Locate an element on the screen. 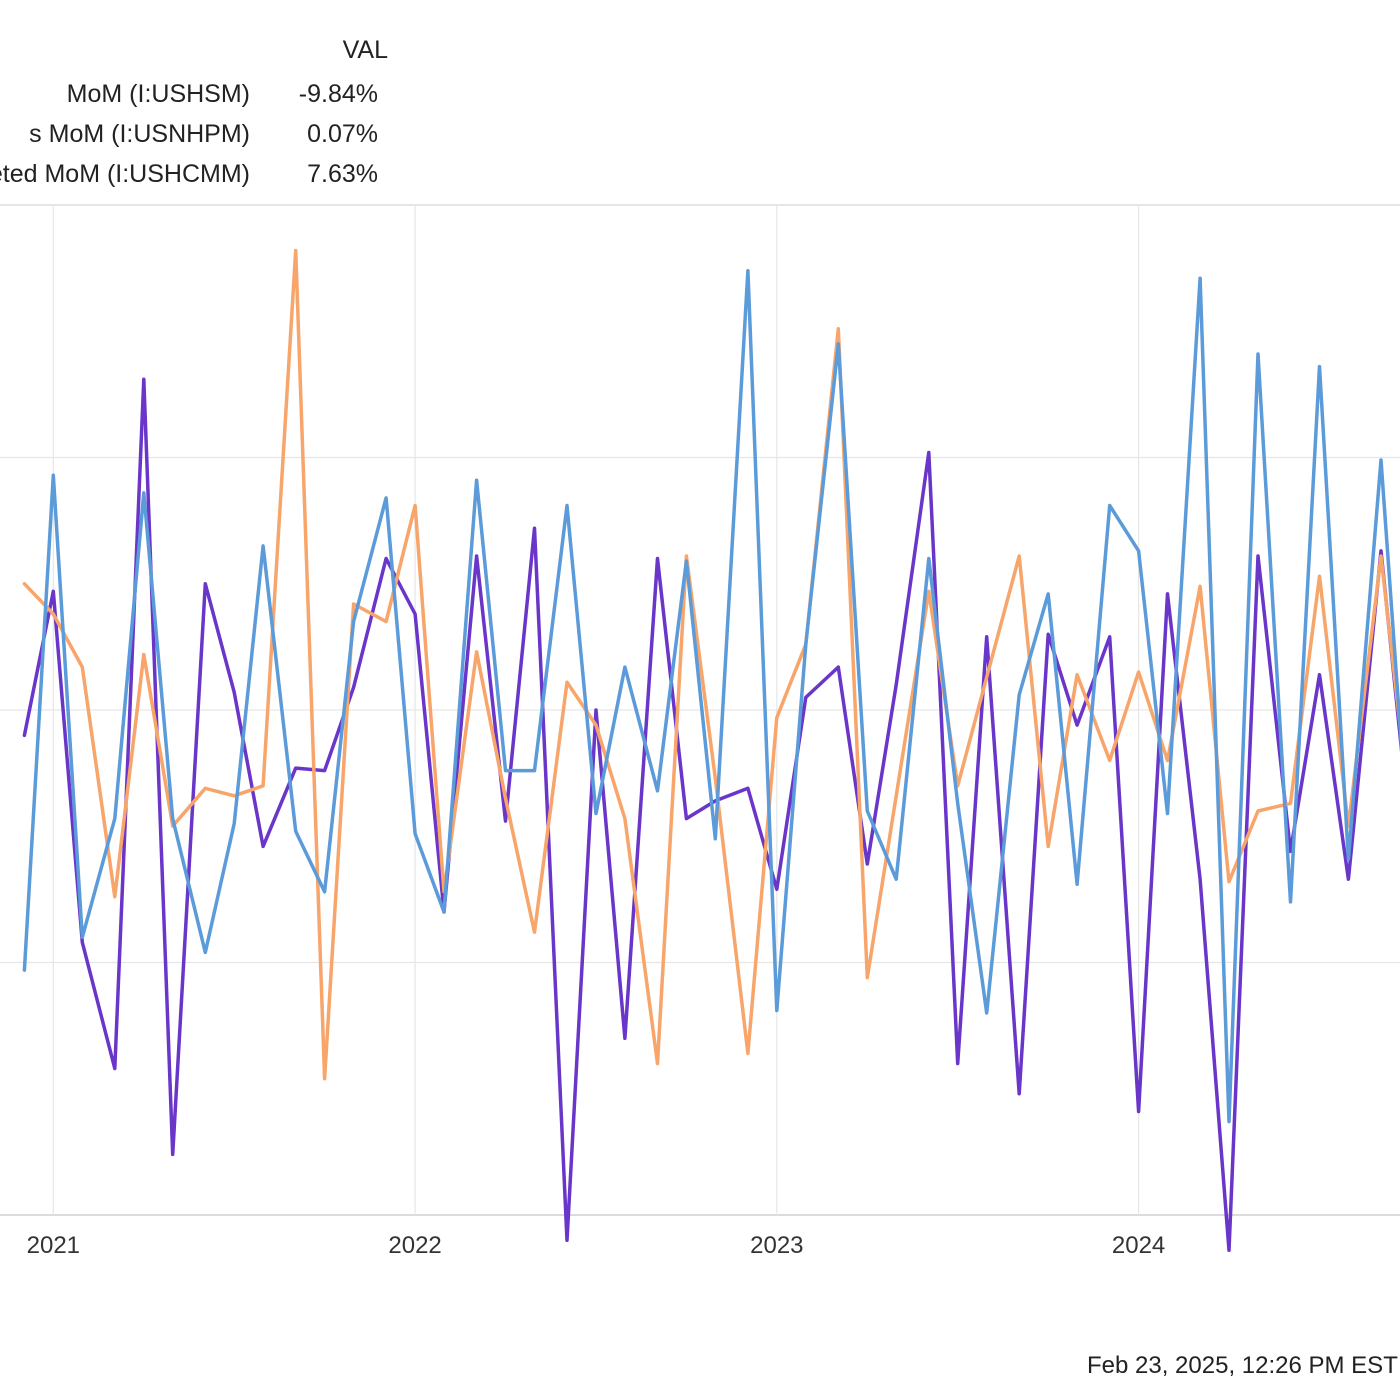  legend-series-value: -9.84% is located at coordinates (338, 94).